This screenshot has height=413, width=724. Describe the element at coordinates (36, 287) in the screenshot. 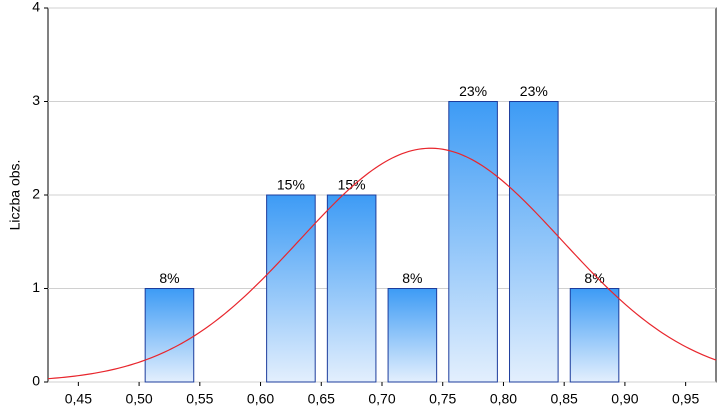

I see `y-tick-label: 1` at that location.